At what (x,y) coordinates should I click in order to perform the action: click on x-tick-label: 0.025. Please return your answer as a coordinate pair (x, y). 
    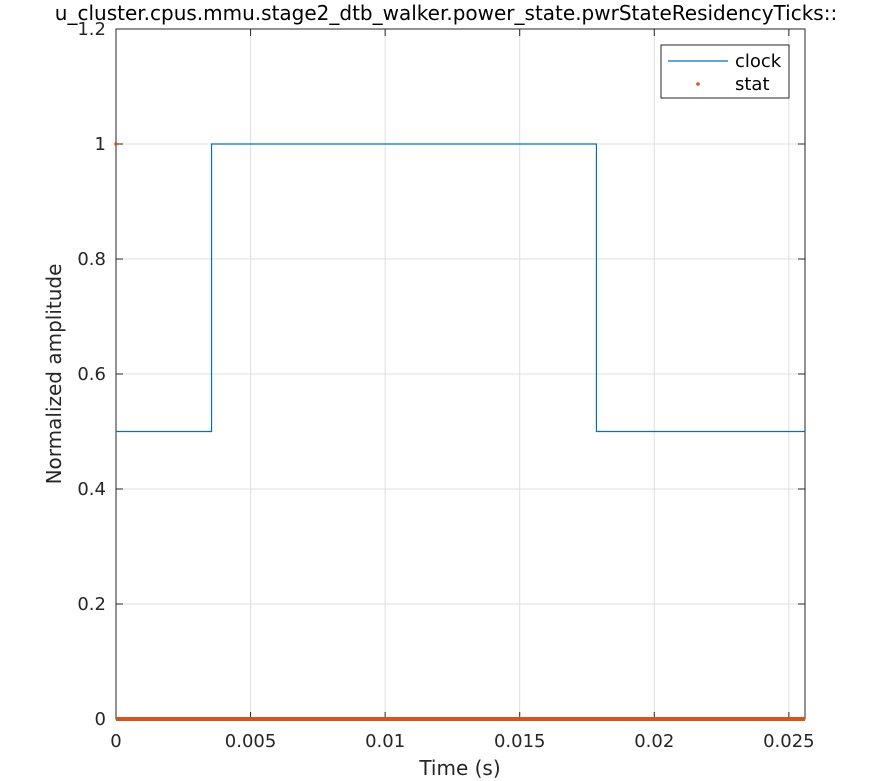
    Looking at the image, I should click on (789, 741).